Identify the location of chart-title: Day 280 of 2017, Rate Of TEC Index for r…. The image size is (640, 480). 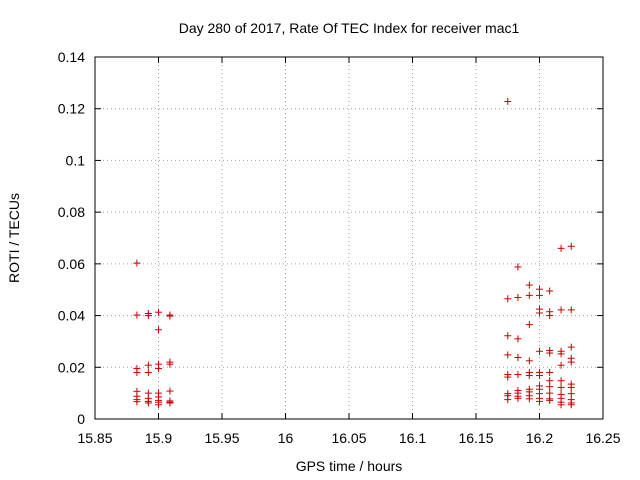
(349, 28).